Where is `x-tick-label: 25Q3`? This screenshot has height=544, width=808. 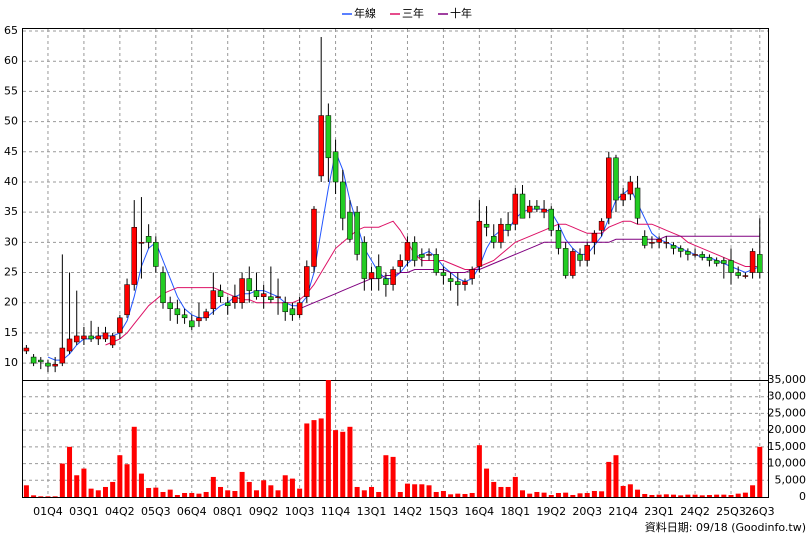
x-tick-label: 25Q3 is located at coordinates (731, 511).